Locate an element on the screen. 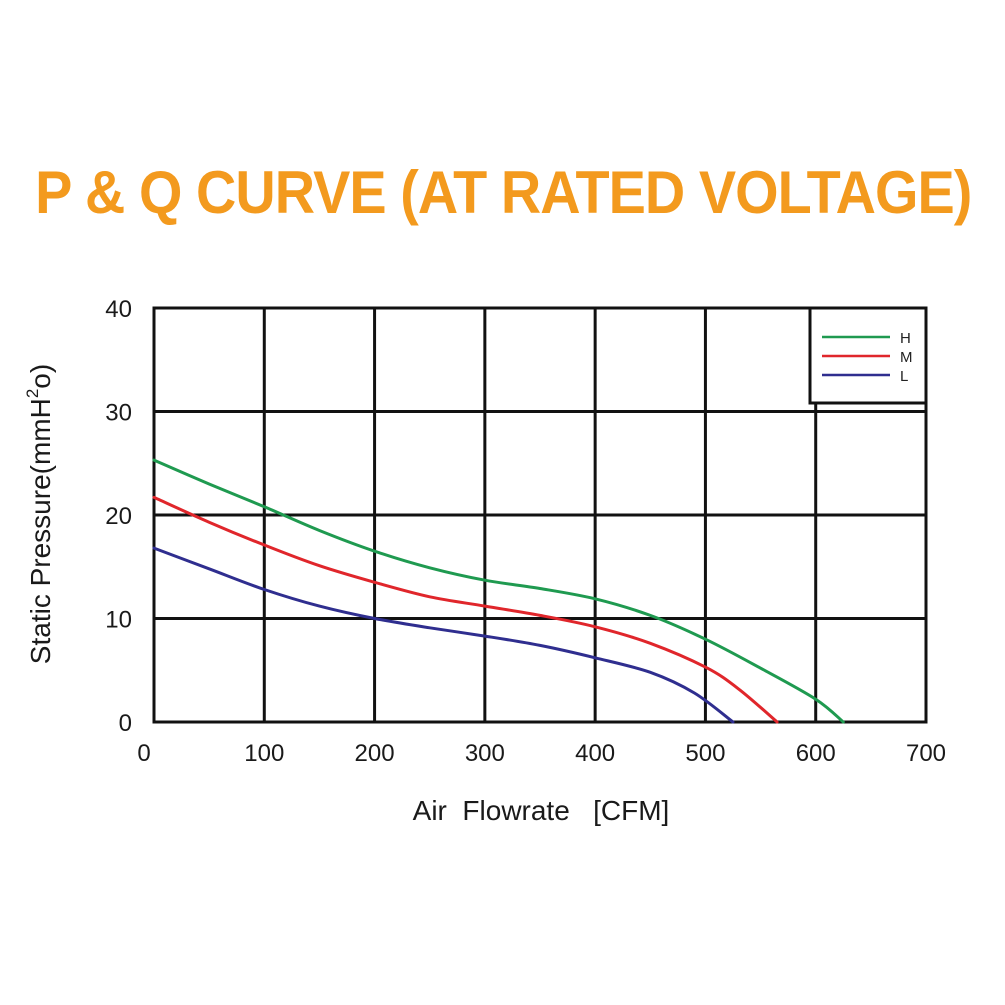 The height and width of the screenshot is (1005, 1005). y-axis-label-superscript: 2 is located at coordinates (32, 393).